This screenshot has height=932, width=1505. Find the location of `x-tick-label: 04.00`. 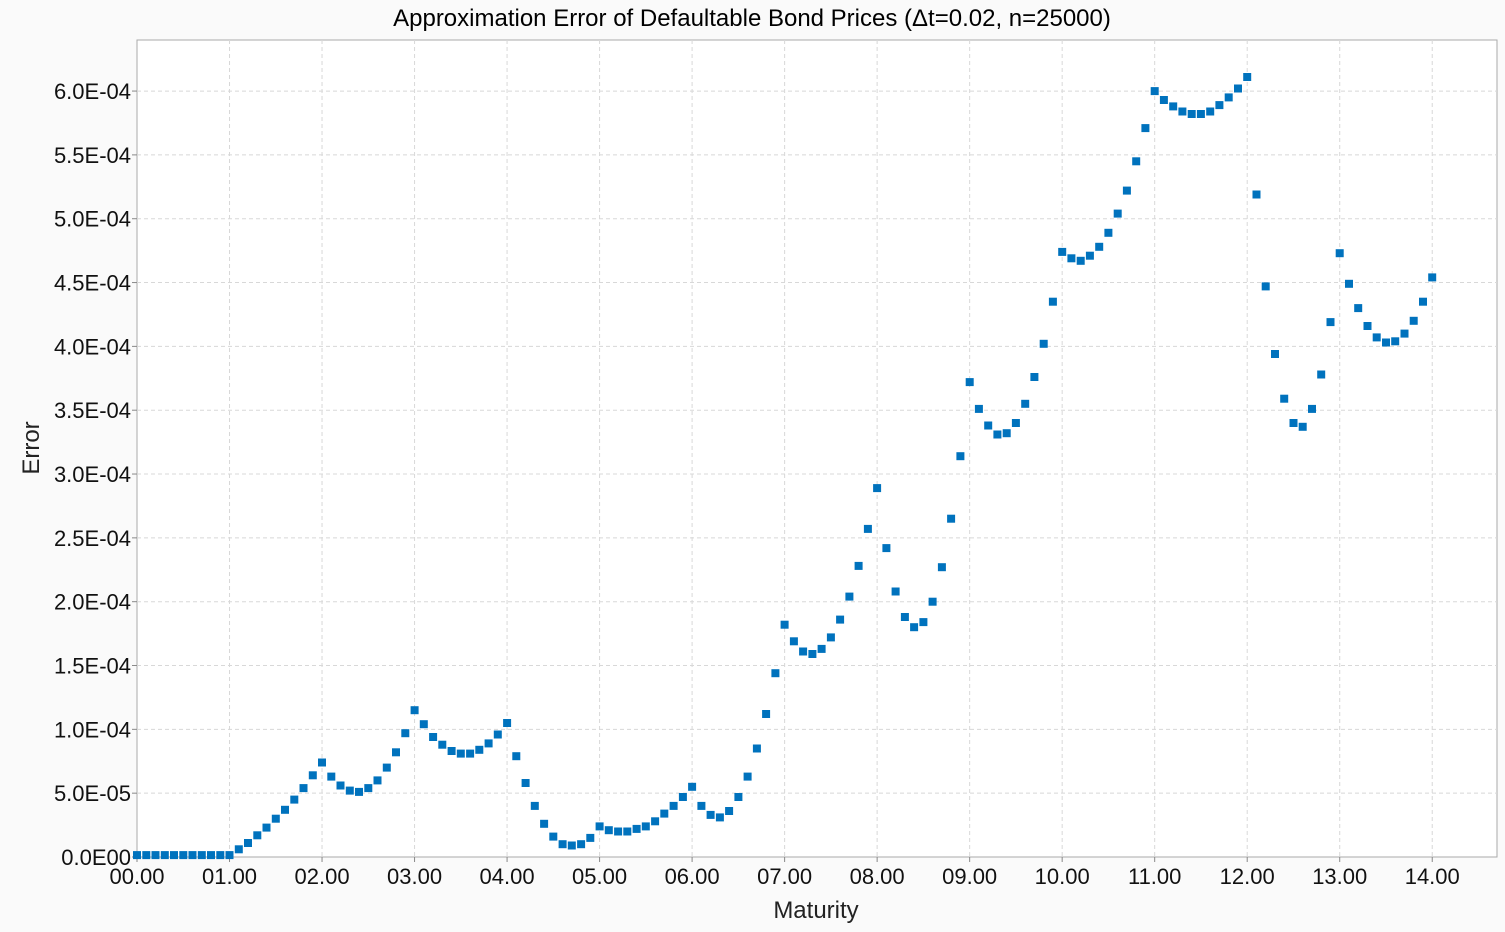

x-tick-label: 04.00 is located at coordinates (507, 876).